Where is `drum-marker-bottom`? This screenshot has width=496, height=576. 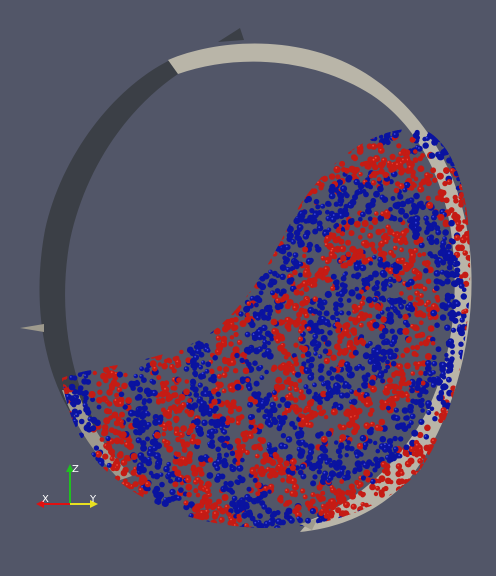 drum-marker-bottom is located at coordinates (309, 524).